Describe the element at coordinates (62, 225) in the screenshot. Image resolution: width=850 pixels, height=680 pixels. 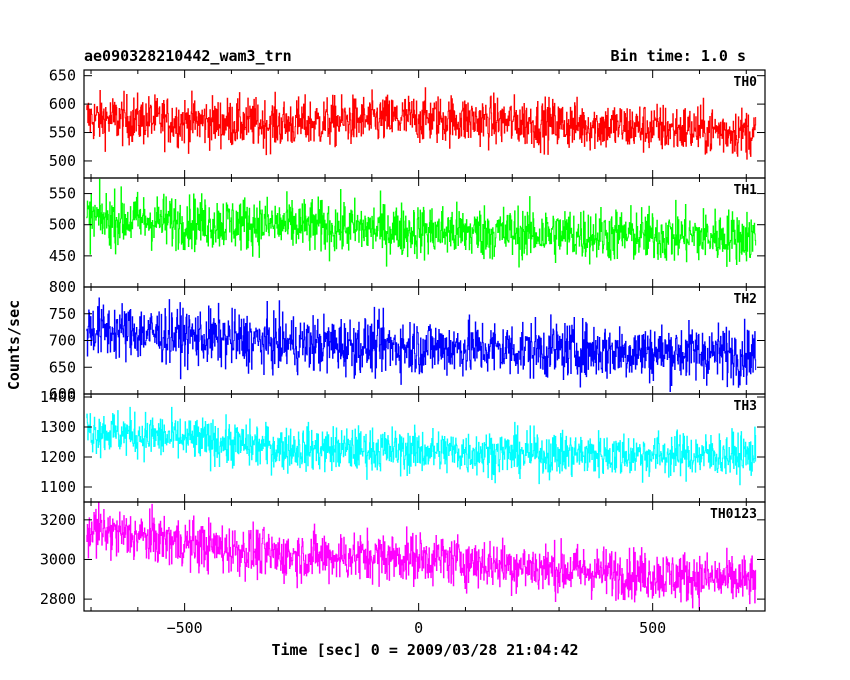
I see `y-tick-label-th1: 500` at that location.